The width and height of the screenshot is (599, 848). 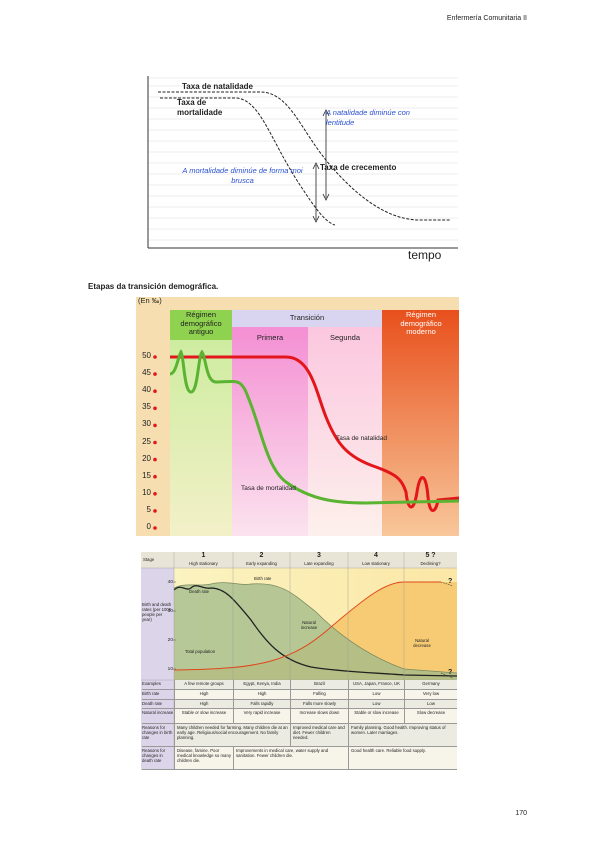 I want to click on region-header, so click(x=201, y=325).